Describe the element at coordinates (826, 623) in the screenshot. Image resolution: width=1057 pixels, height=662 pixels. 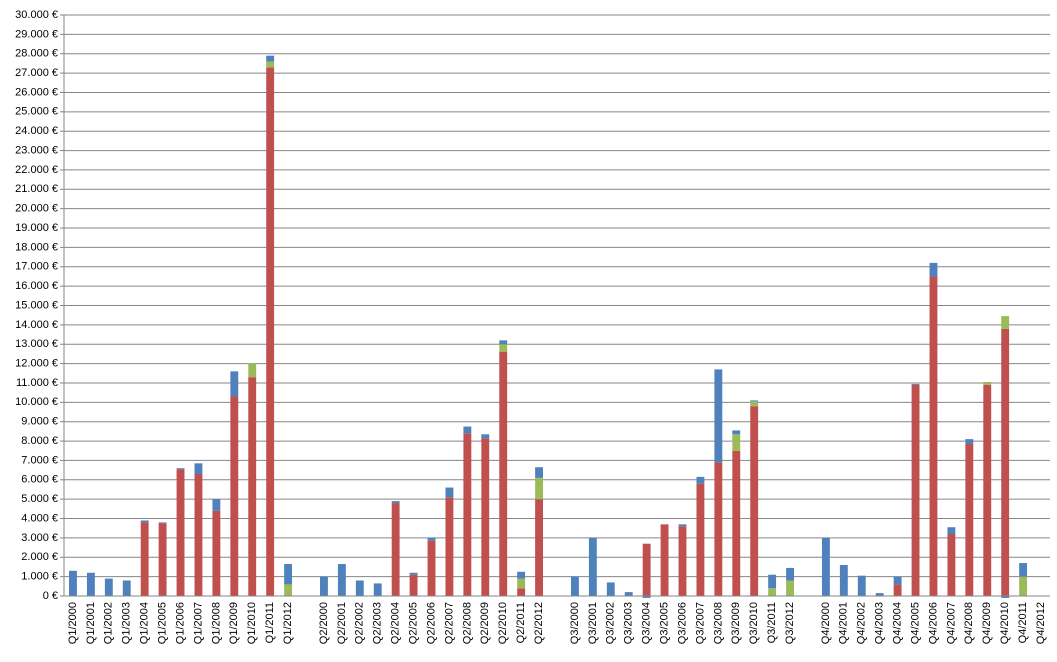
I see `x-tick-label: Q4/2000` at that location.